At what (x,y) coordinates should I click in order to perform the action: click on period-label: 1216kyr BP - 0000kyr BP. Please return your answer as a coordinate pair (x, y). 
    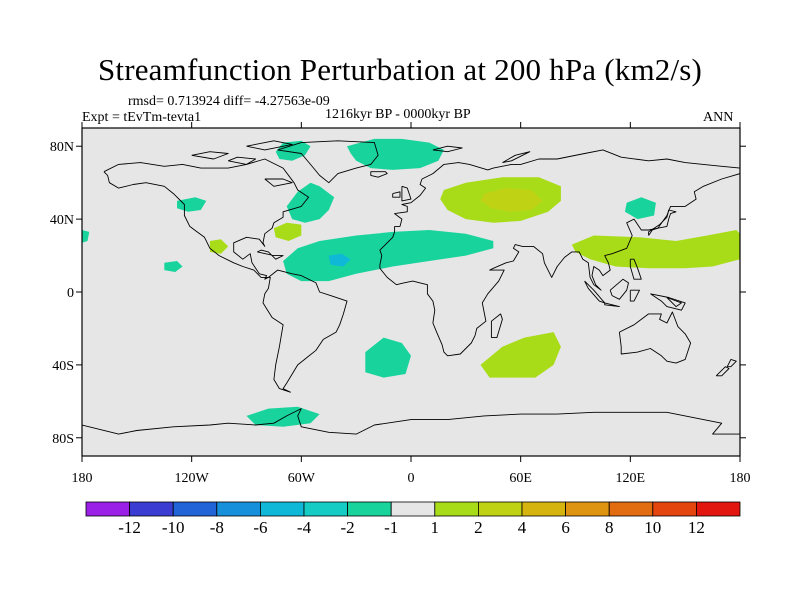
    Looking at the image, I should click on (398, 114).